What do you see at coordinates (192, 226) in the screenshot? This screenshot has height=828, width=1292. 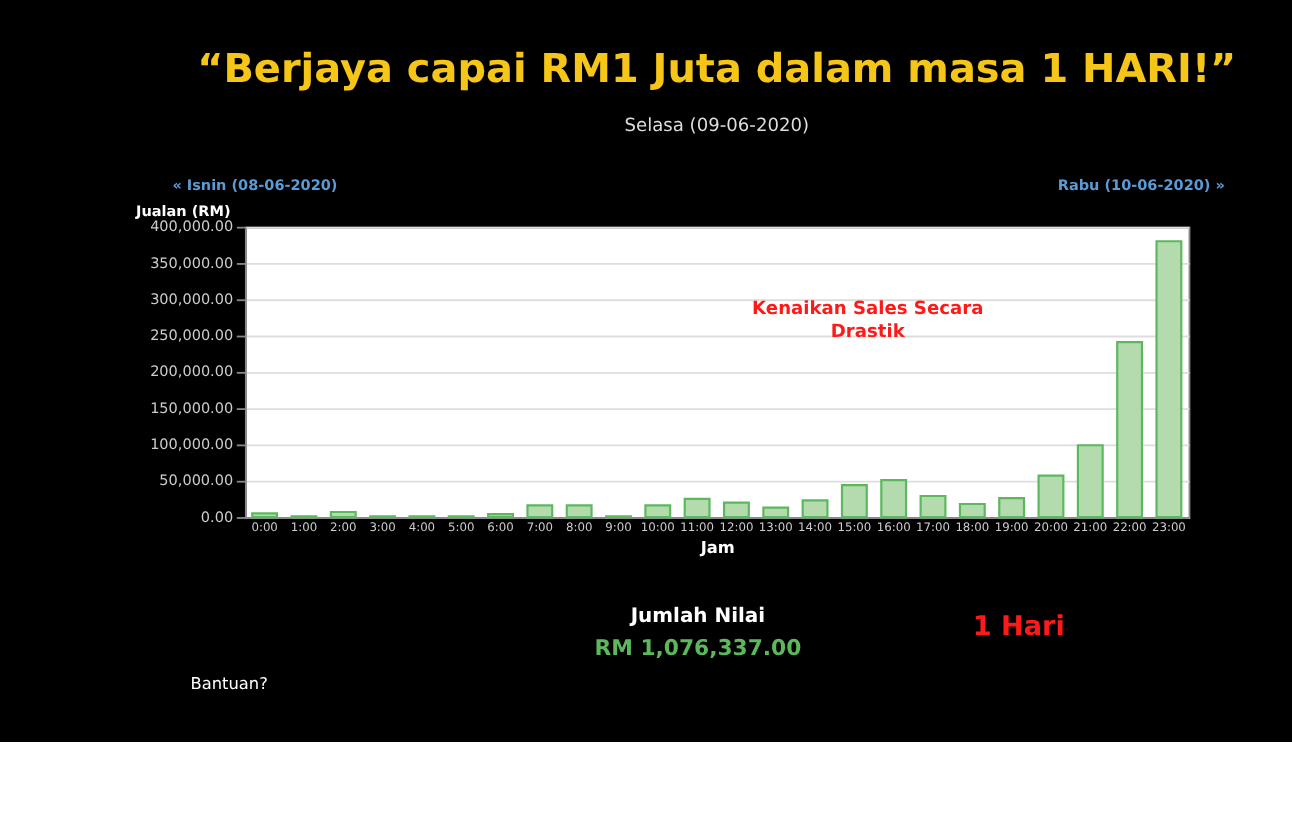 I see `y-tick-label: 400,000.00` at bounding box center [192, 226].